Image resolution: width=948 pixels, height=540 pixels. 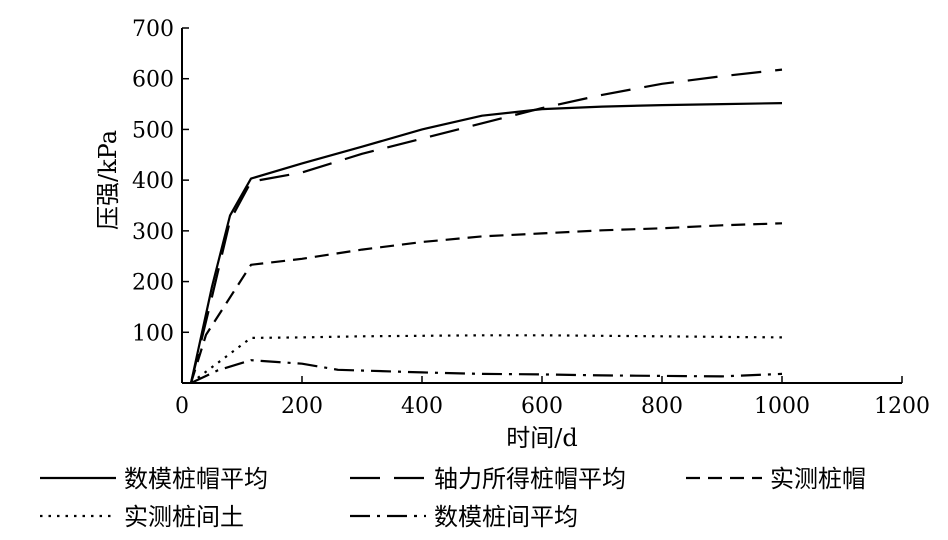 I want to click on y-tick-label: 300, so click(x=153, y=232).